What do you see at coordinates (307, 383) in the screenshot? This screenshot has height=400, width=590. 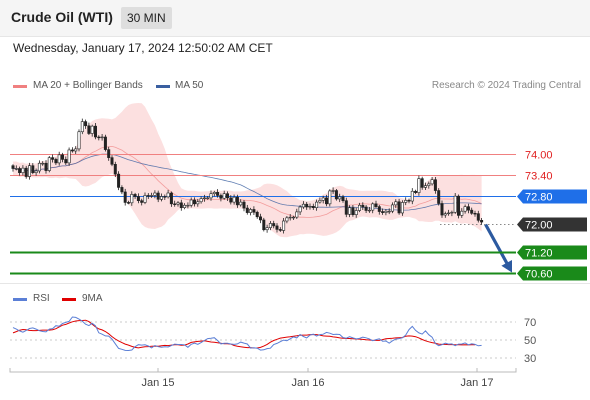 I see `x-tick-label: Jan 16` at bounding box center [307, 383].